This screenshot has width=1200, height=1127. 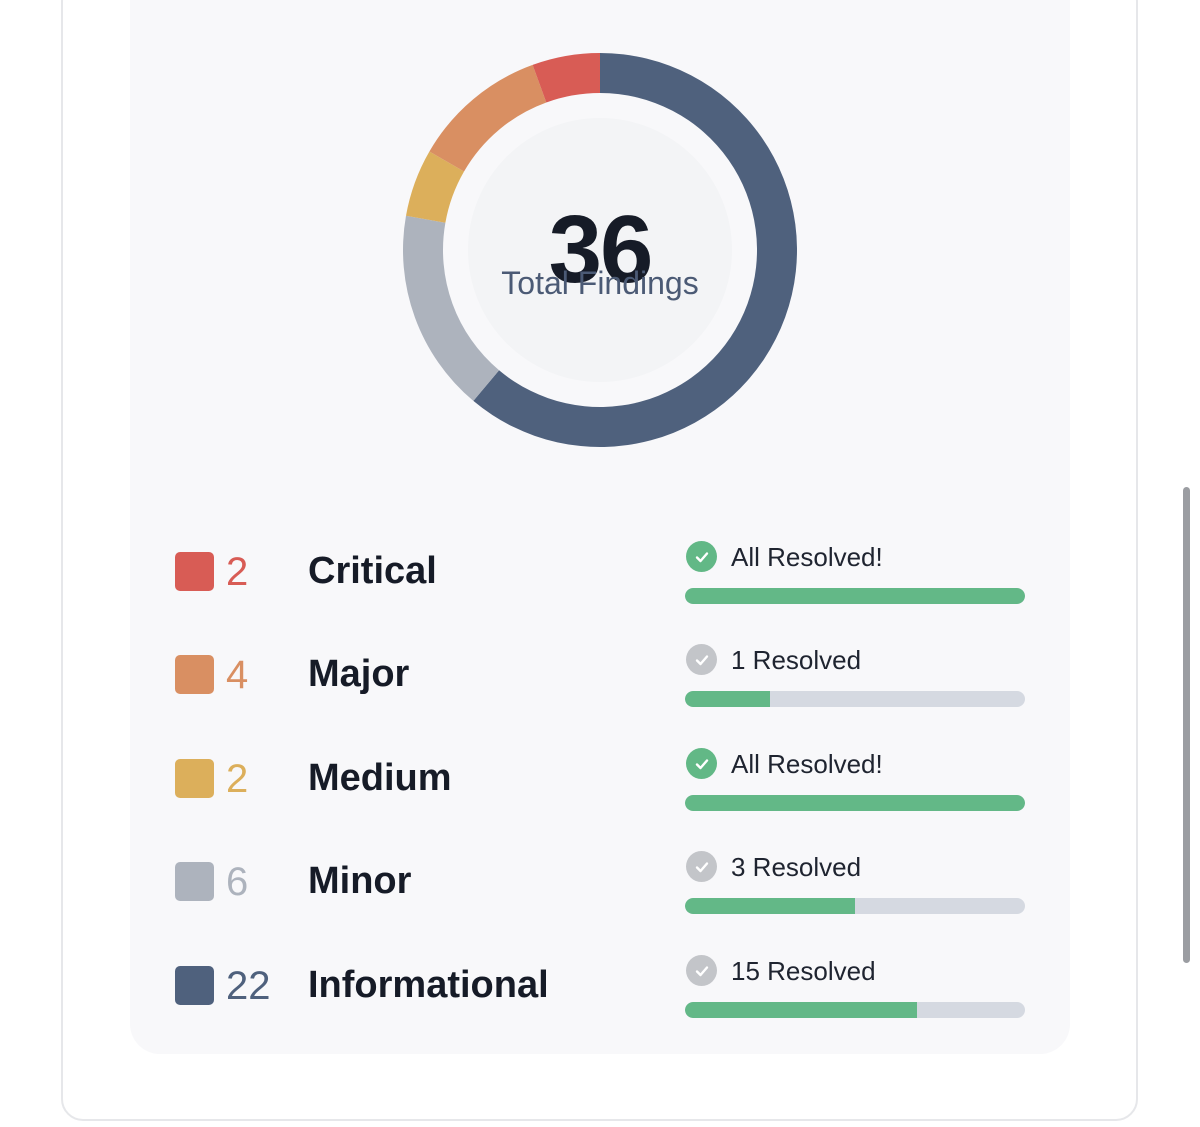 What do you see at coordinates (237, 675) in the screenshot?
I see `severity-count-major: 4` at bounding box center [237, 675].